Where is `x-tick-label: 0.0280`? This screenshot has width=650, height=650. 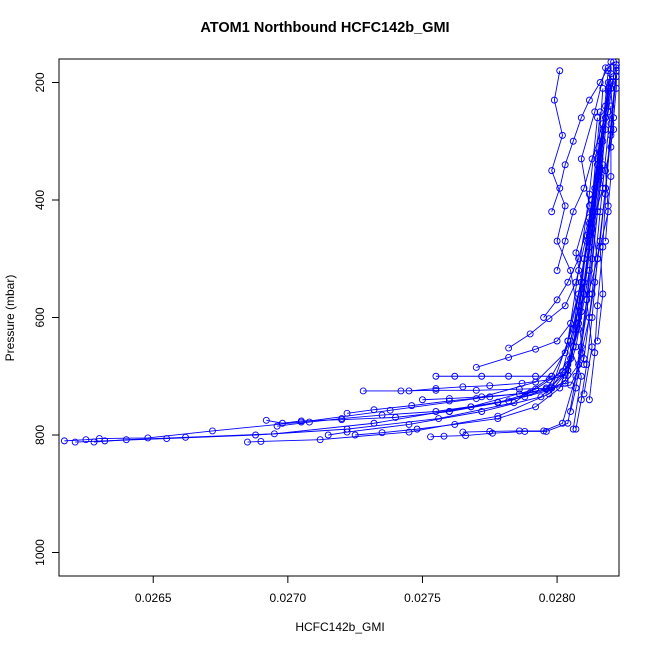
x-tick-label: 0.0280 is located at coordinates (557, 598).